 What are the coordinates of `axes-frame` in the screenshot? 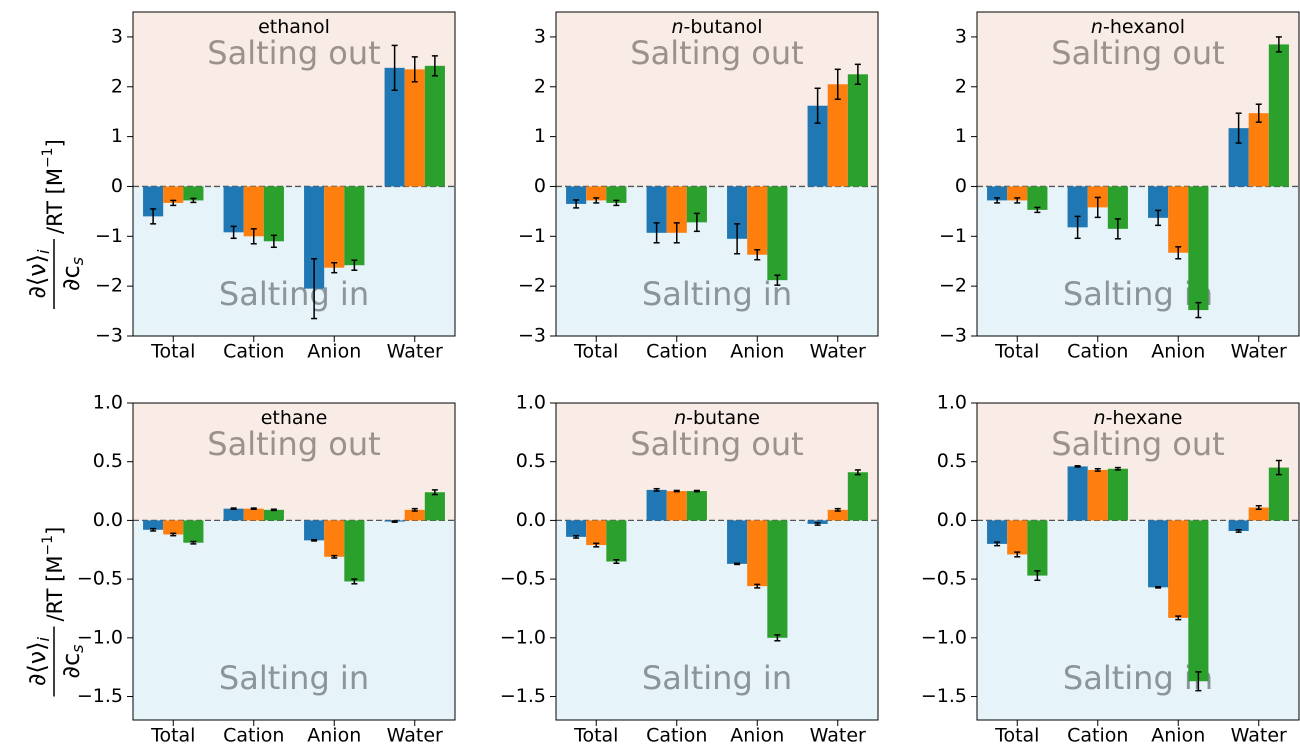 It's located at (717, 174).